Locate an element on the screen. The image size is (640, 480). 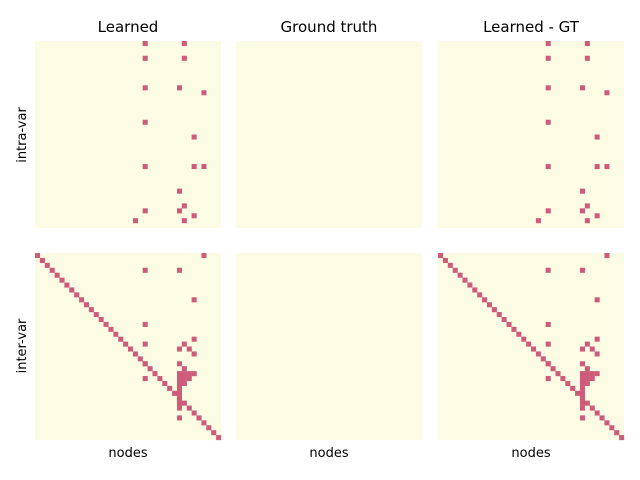
heatmap-cell-intra-learned-r25-c34 is located at coordinates (204, 167).